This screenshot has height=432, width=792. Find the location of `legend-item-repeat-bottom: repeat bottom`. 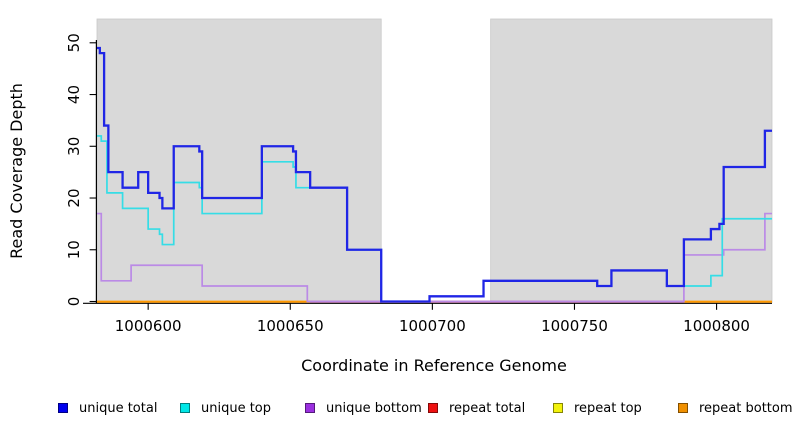

legend-item-repeat-bottom: repeat bottom is located at coordinates (735, 408).